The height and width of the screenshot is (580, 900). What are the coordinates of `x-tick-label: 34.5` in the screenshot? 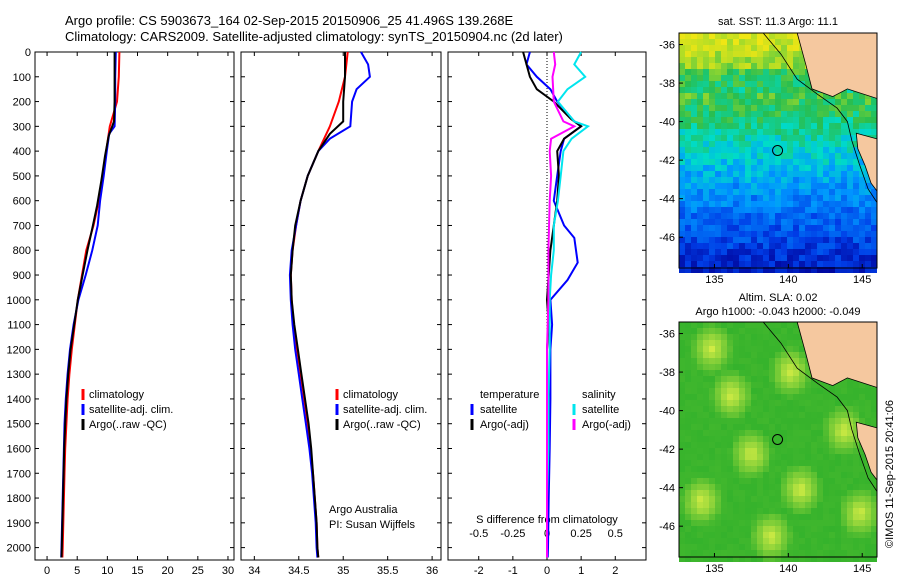 It's located at (298, 571).